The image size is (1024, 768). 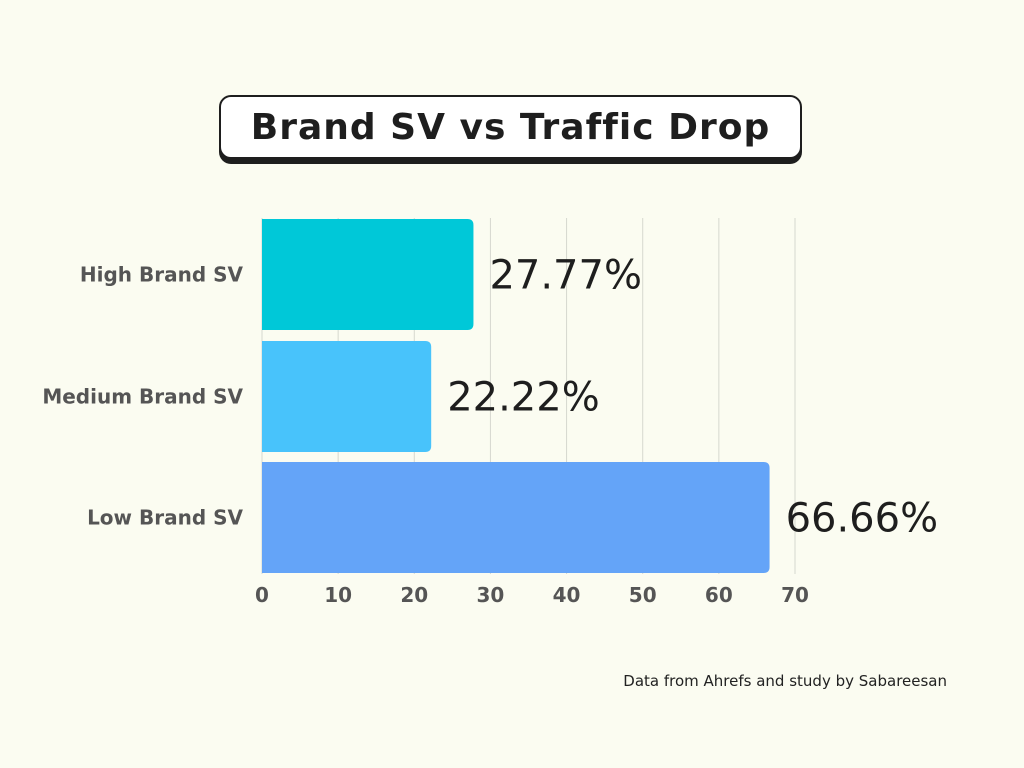 I want to click on chart-title-box: Brand SV vs Traffic Drop, so click(x=510, y=127).